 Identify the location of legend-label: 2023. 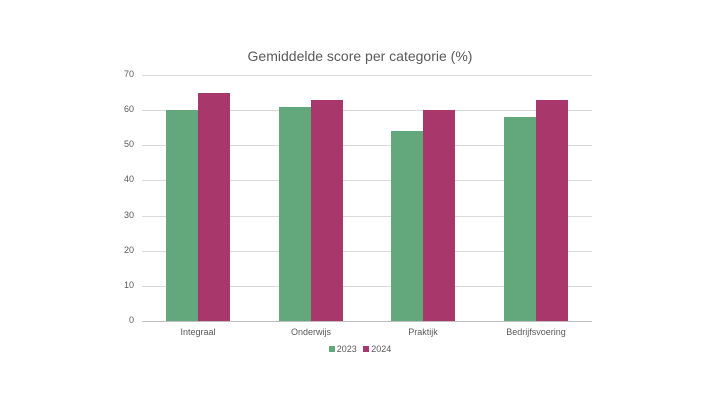
(346, 349).